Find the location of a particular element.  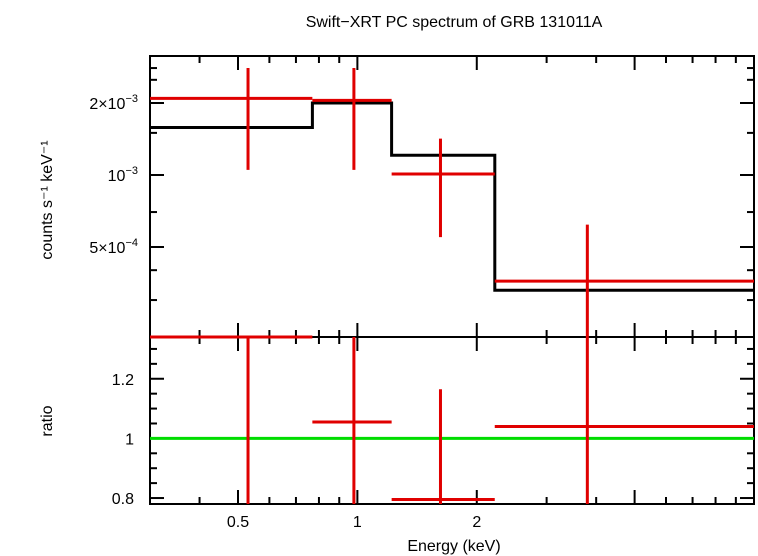

y-tick-label: 10−3 is located at coordinates (123, 175).